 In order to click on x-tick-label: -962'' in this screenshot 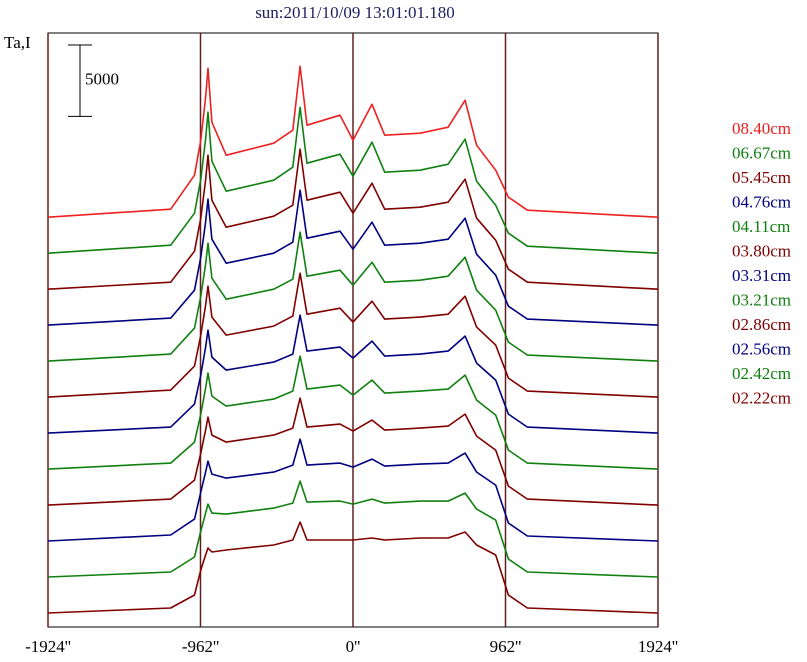, I will do `click(200, 646)`.